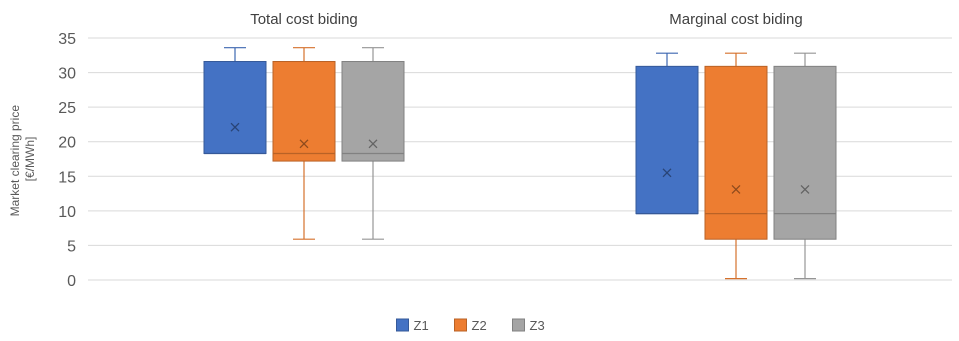 The image size is (959, 341). I want to click on legend-label-z1: Z1, so click(421, 325).